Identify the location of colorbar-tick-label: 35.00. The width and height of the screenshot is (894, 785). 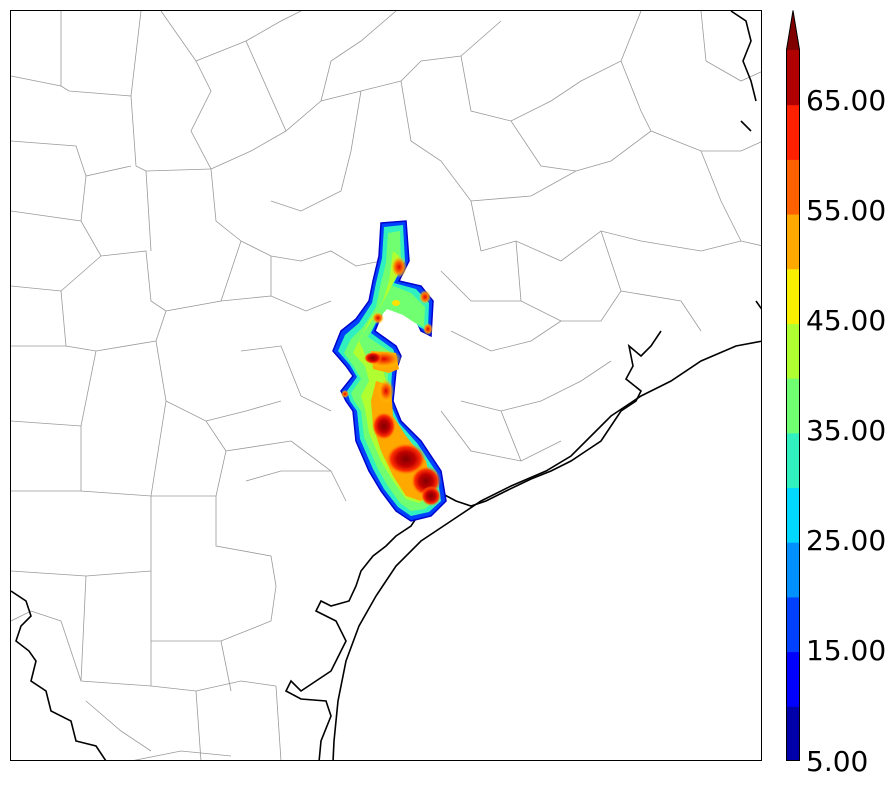
(846, 430).